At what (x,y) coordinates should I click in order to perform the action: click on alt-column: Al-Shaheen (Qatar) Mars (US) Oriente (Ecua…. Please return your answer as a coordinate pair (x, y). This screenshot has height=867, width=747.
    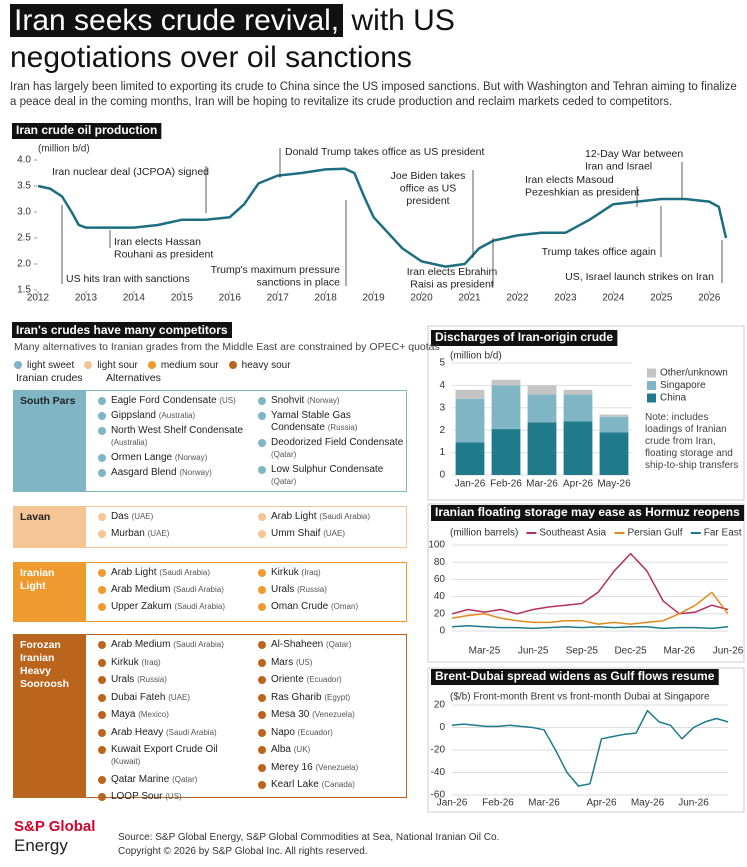
    Looking at the image, I should click on (326, 716).